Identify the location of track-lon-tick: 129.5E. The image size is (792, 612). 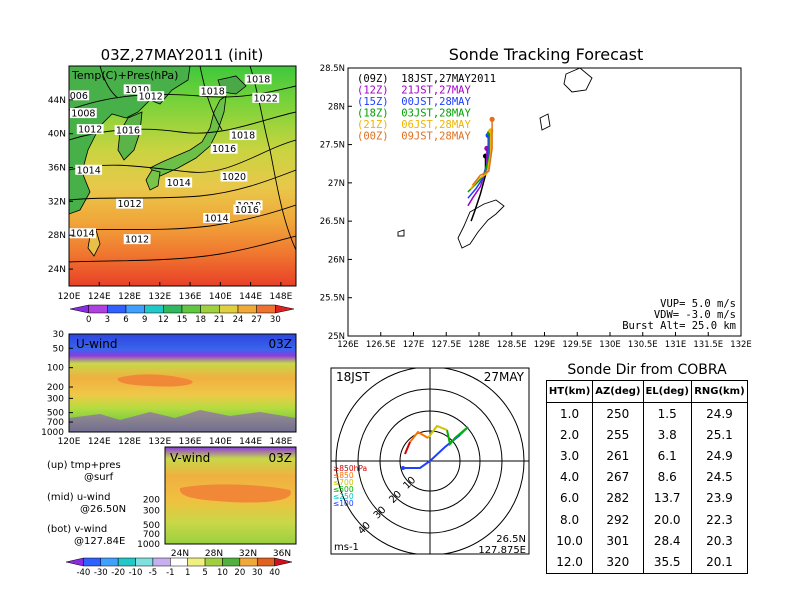
(577, 345).